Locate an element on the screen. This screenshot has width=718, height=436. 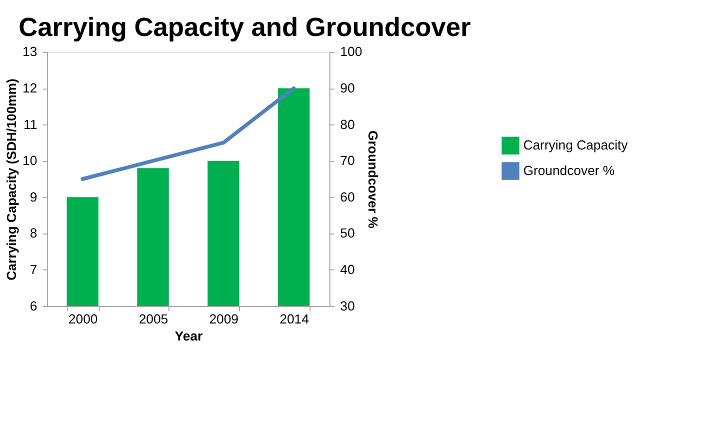
y2-tick-label: 40 is located at coordinates (347, 269).